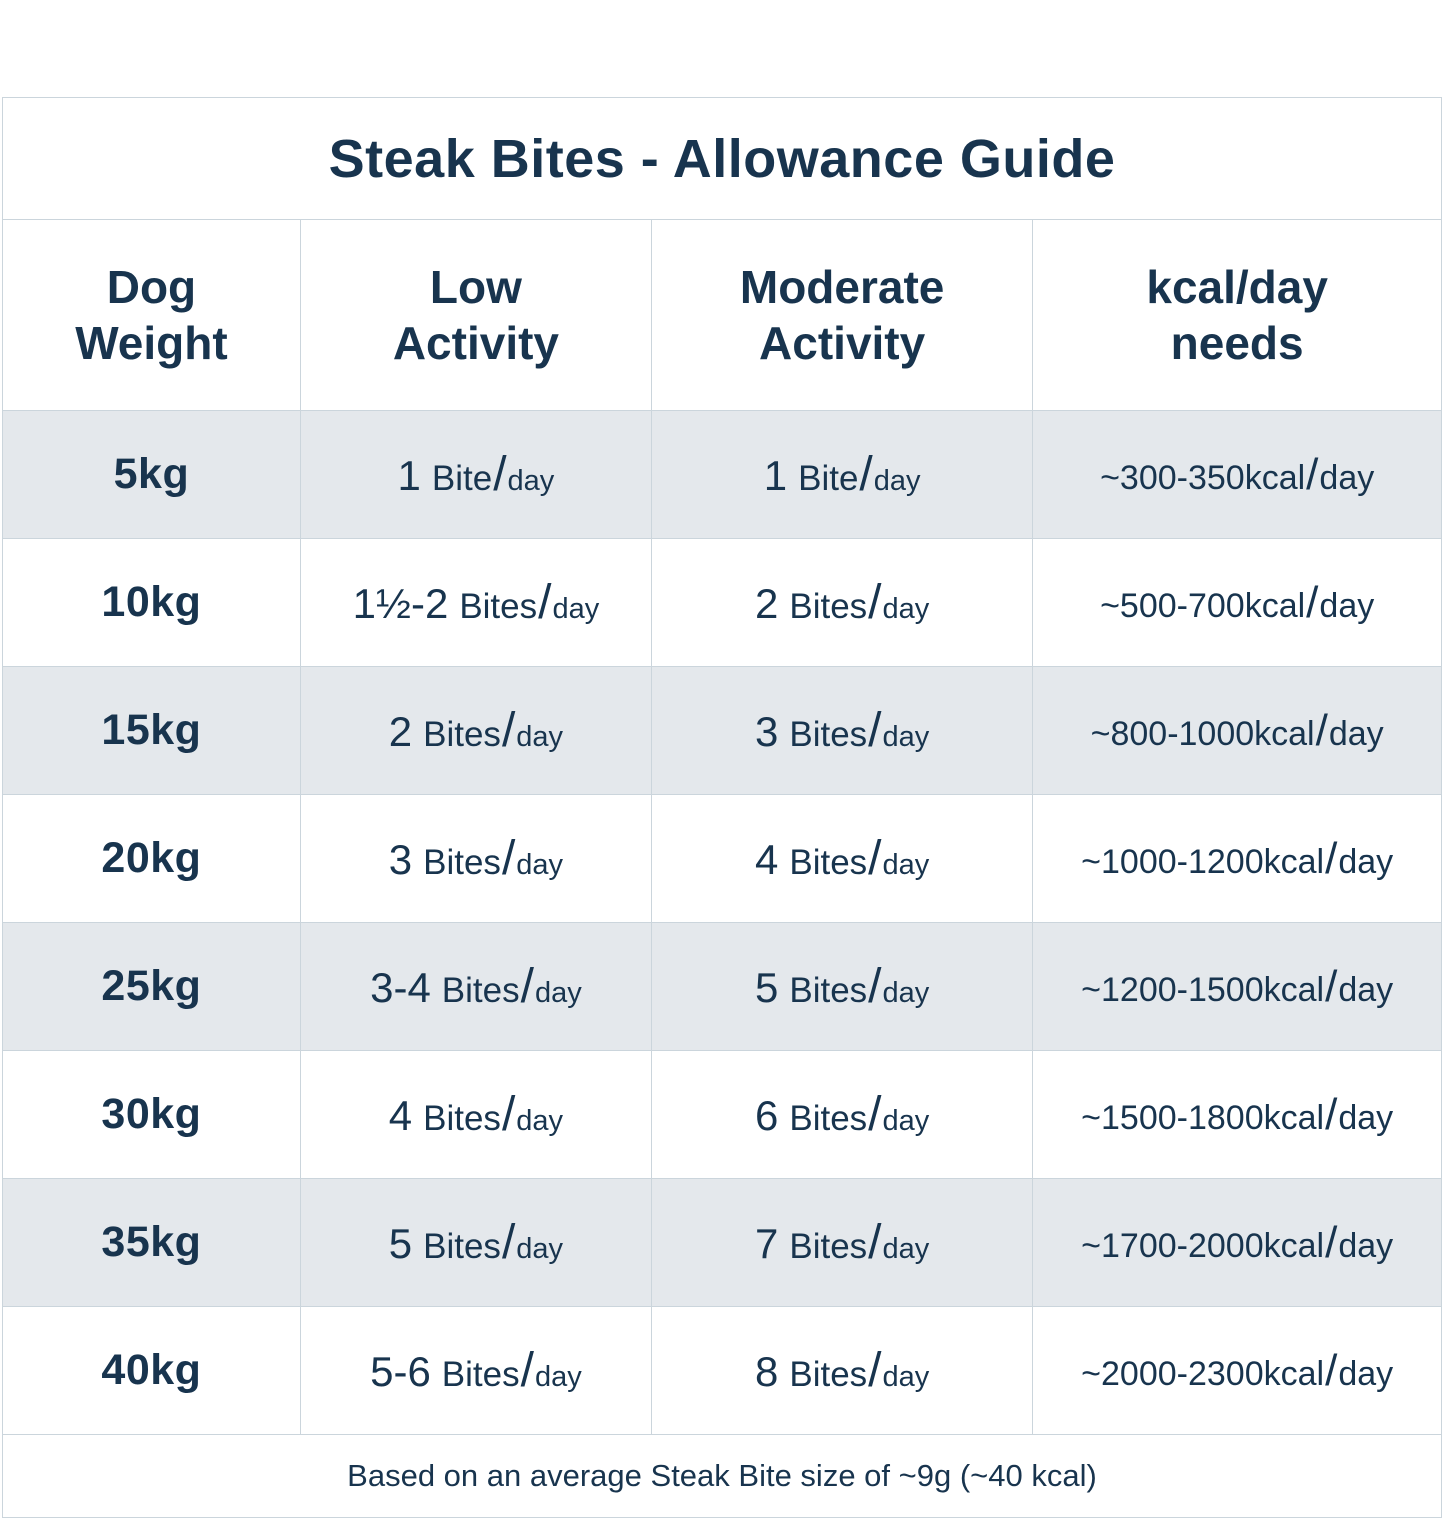 This screenshot has height=1537, width=1445. Describe the element at coordinates (1237, 1242) in the screenshot. I see `kcal-needs-value: ~1700-2000kcal/day` at that location.